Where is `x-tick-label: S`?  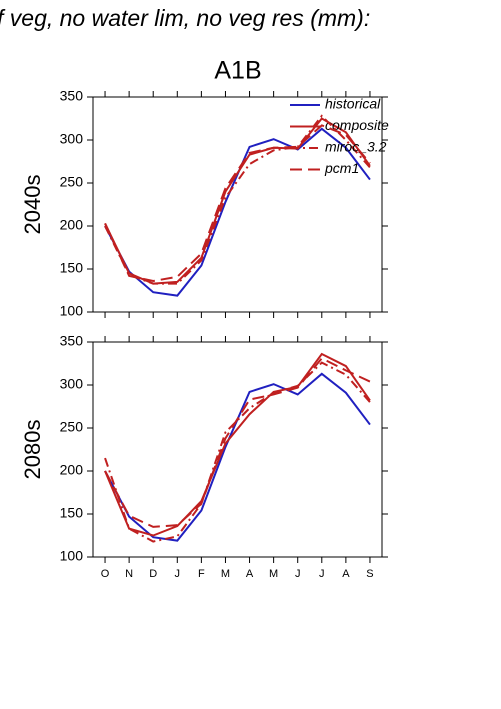 x-tick-label: S is located at coordinates (369, 574).